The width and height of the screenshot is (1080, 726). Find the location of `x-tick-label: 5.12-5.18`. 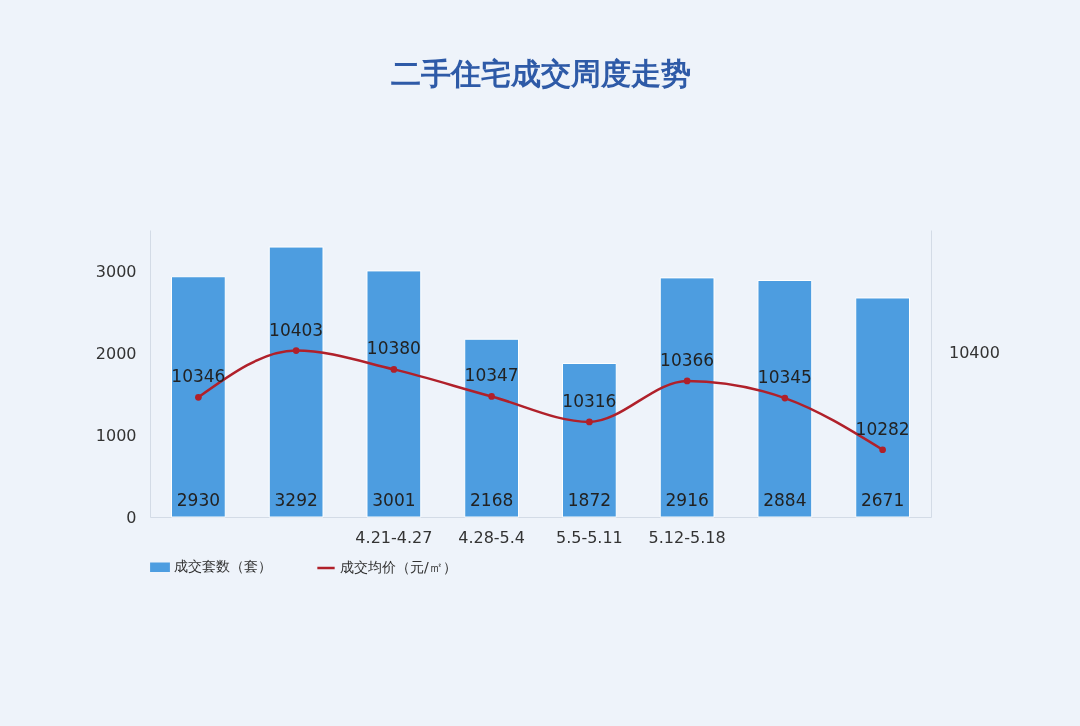

x-tick-label: 5.12-5.18 is located at coordinates (687, 537).